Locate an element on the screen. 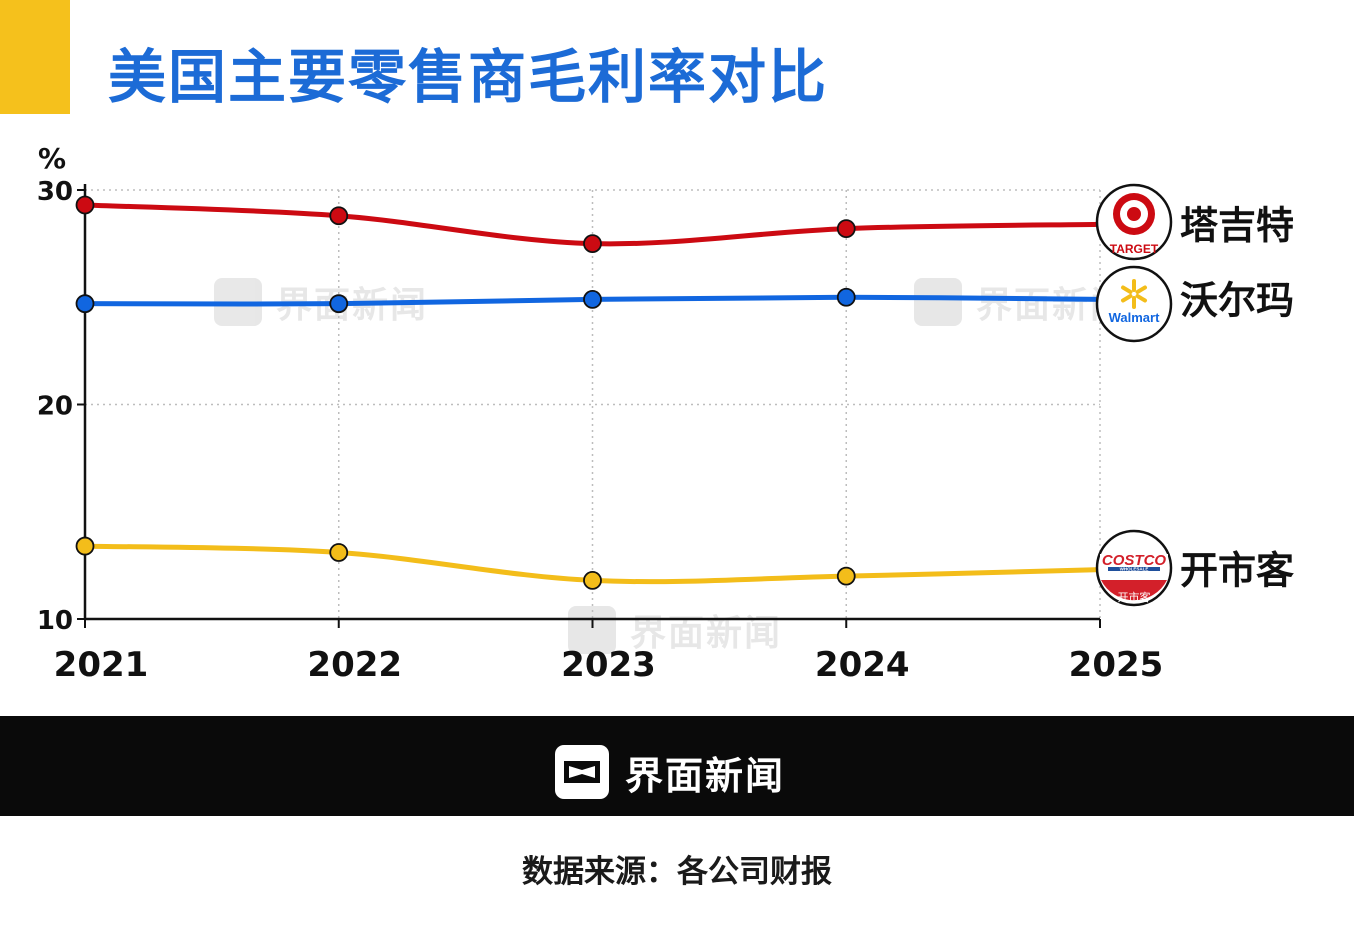  walmart-logo: Walmart is located at coordinates (1134, 304).